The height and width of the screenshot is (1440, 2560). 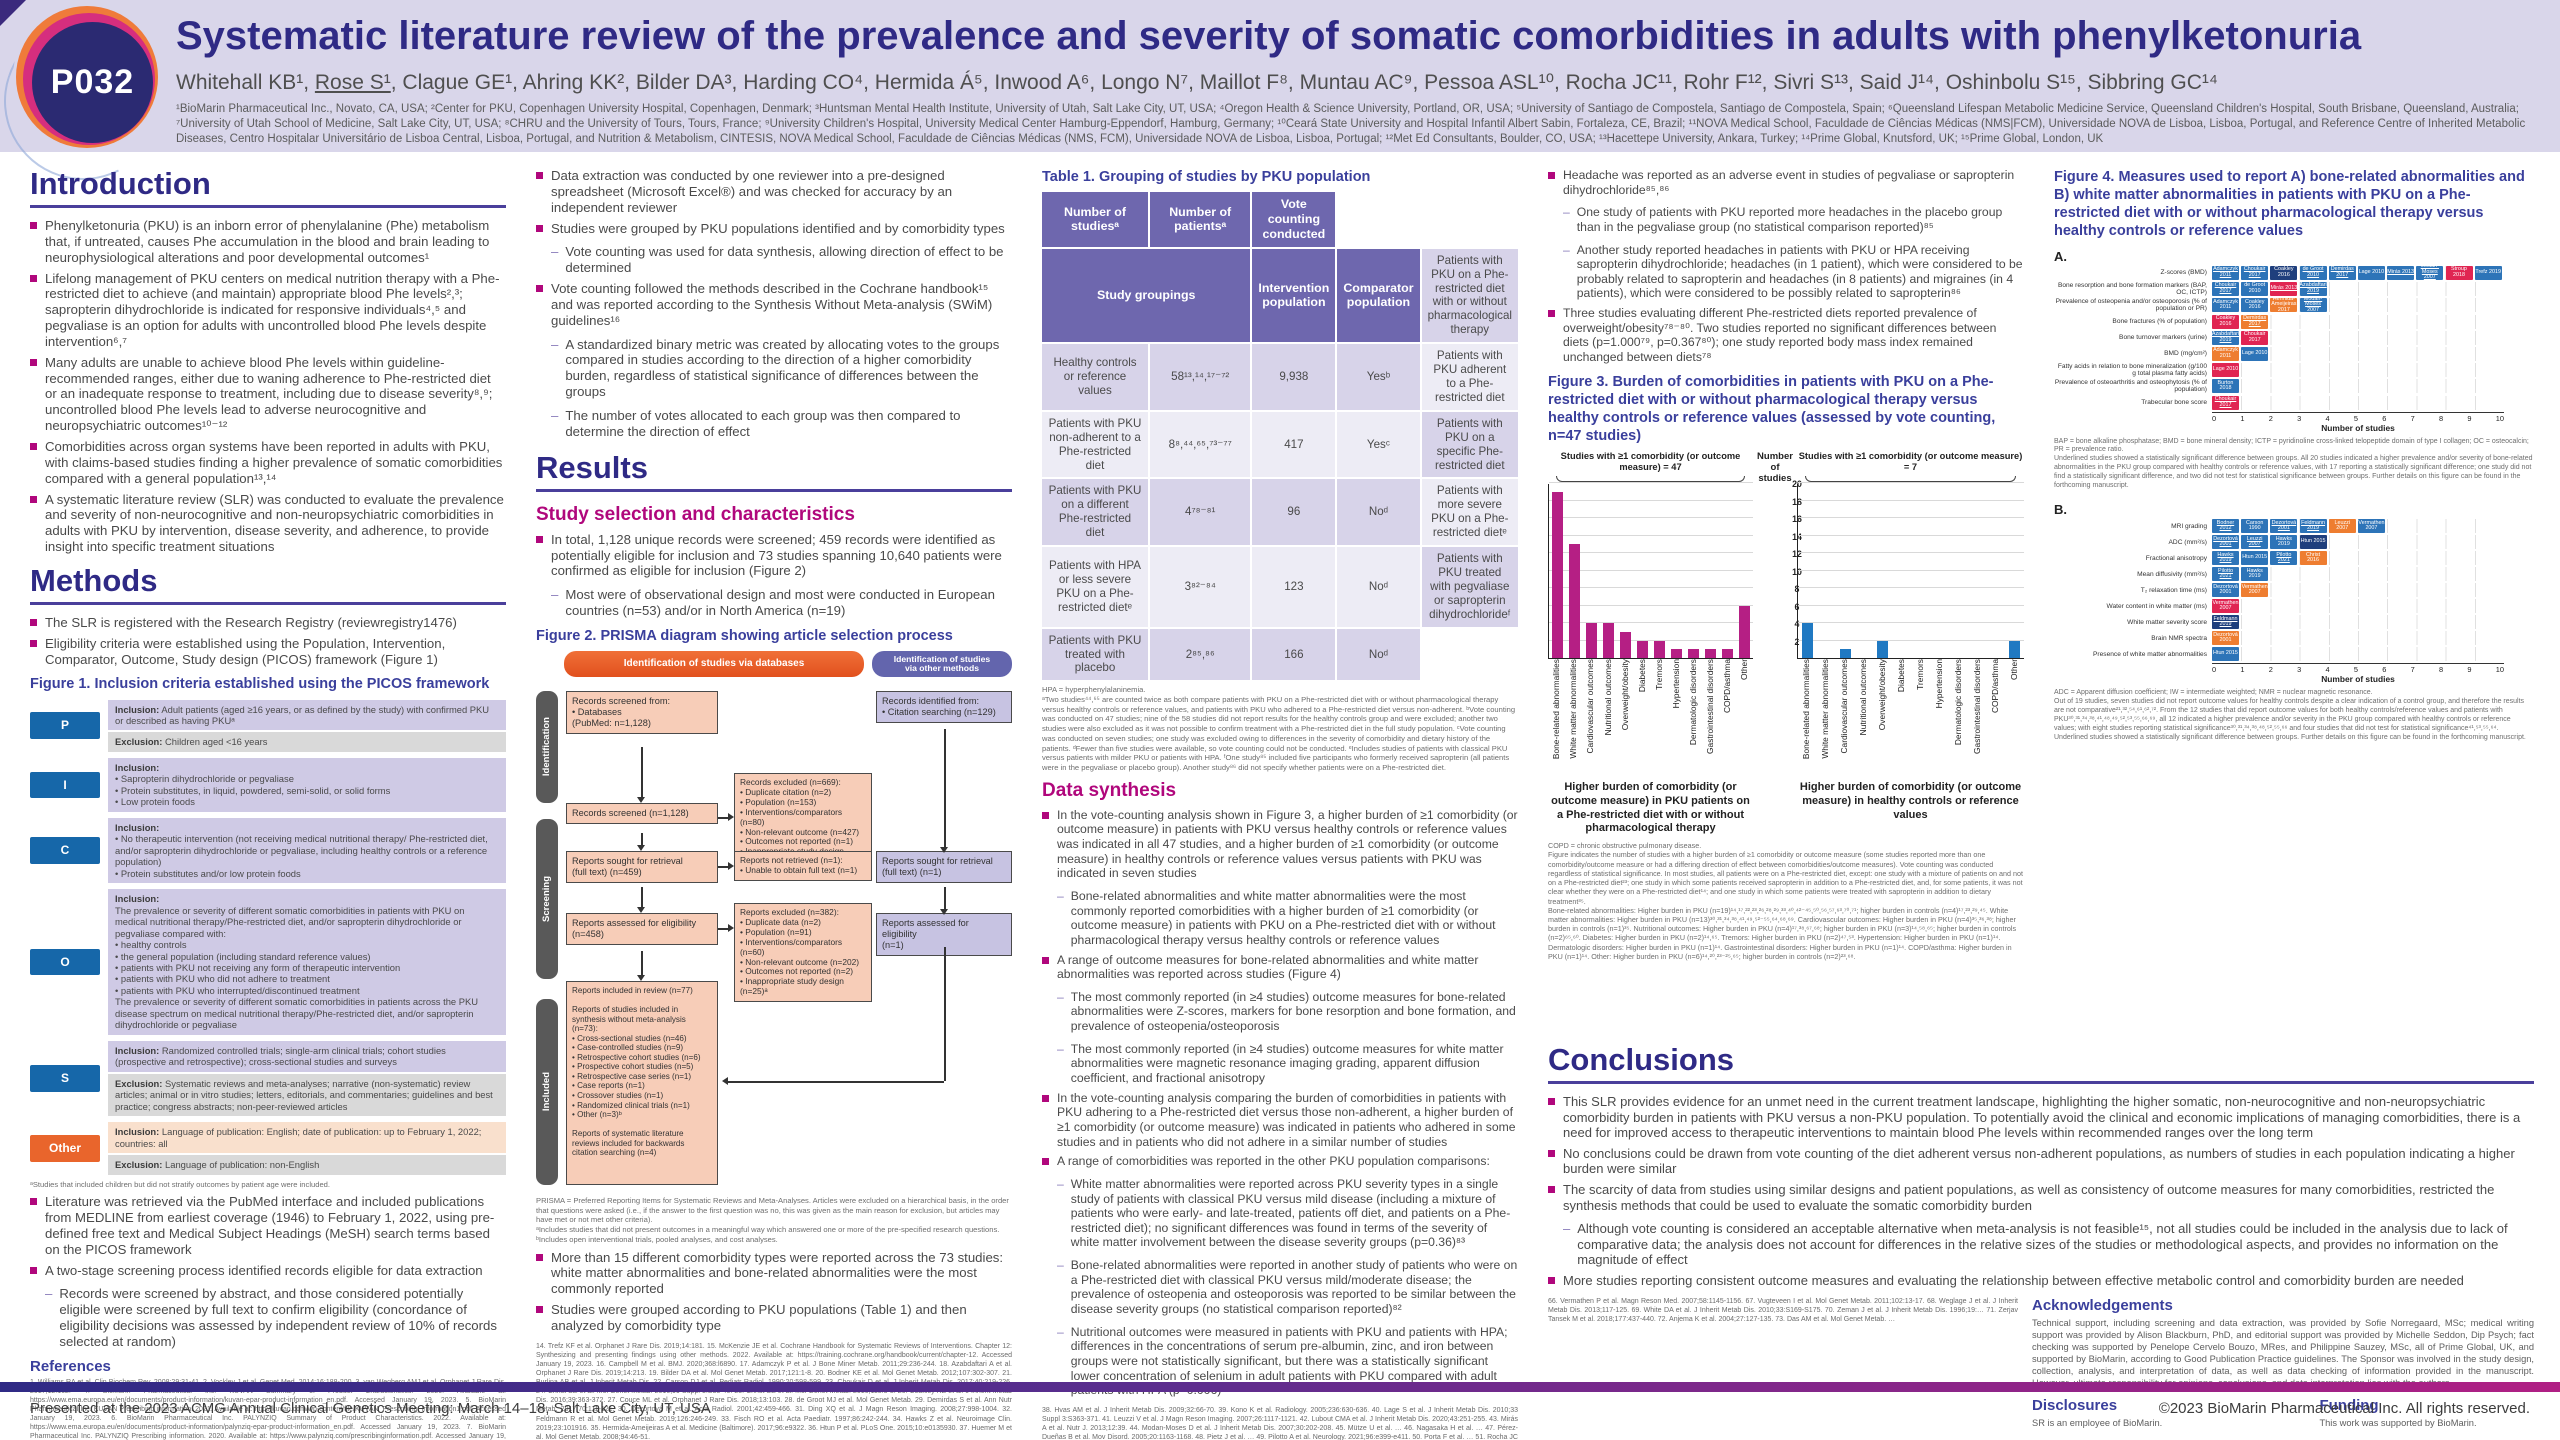 What do you see at coordinates (65, 726) in the screenshot?
I see `picos-key: P` at bounding box center [65, 726].